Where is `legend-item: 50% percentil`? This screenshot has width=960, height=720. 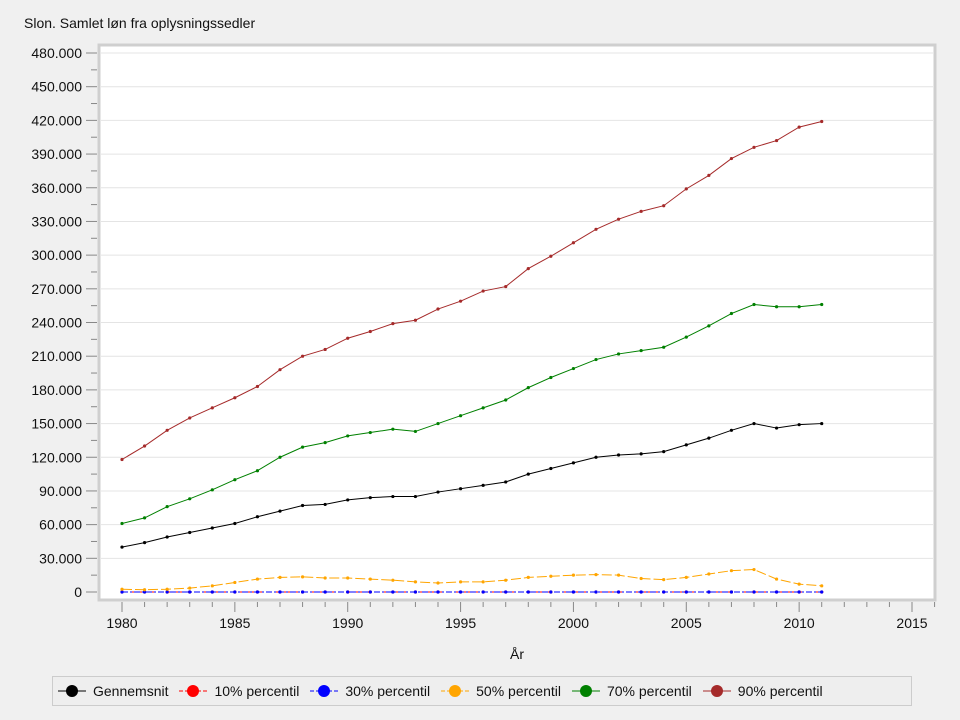
legend-item: 50% percentil is located at coordinates (500, 691).